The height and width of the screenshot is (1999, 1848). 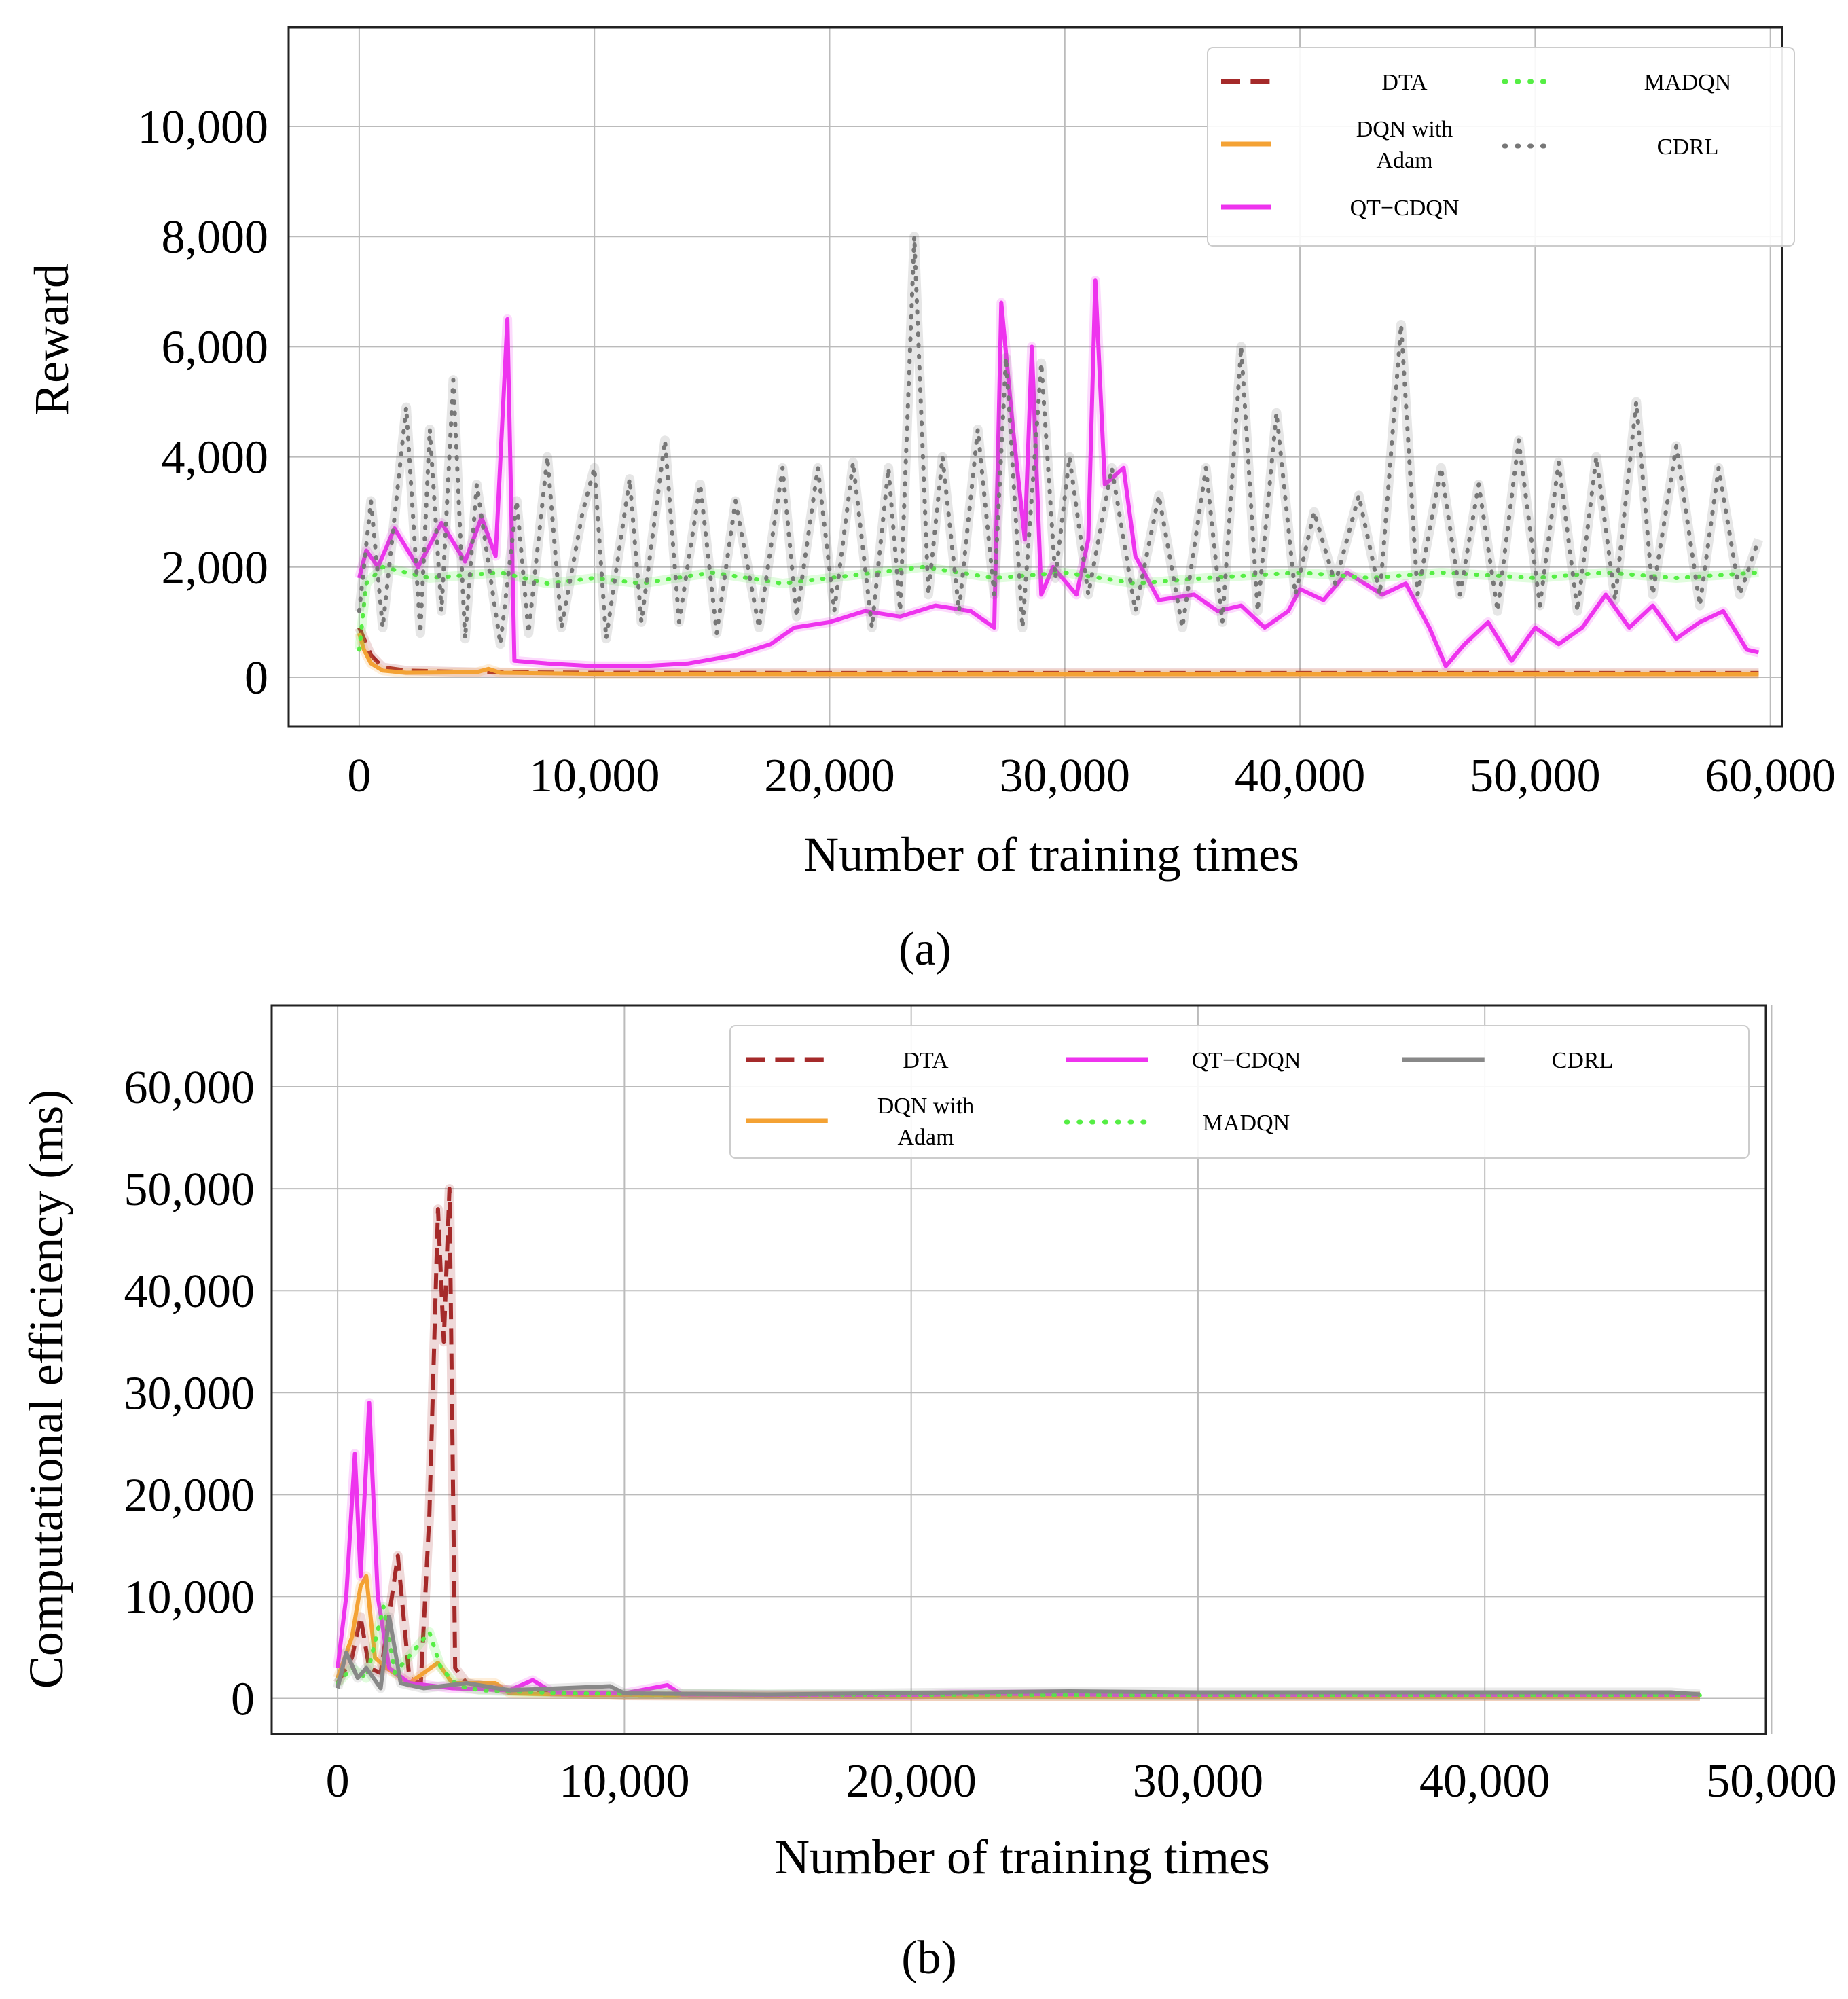 What do you see at coordinates (46, 1389) in the screenshot?
I see `panel-b-y-axis-label: Computational efficiency (ms)` at bounding box center [46, 1389].